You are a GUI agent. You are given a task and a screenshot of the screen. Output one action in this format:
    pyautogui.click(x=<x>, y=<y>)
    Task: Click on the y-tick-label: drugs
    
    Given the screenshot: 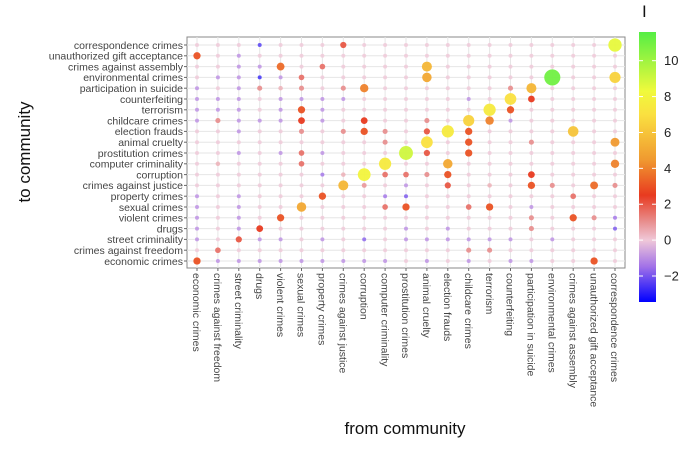 What is the action you would take?
    pyautogui.click(x=170, y=229)
    